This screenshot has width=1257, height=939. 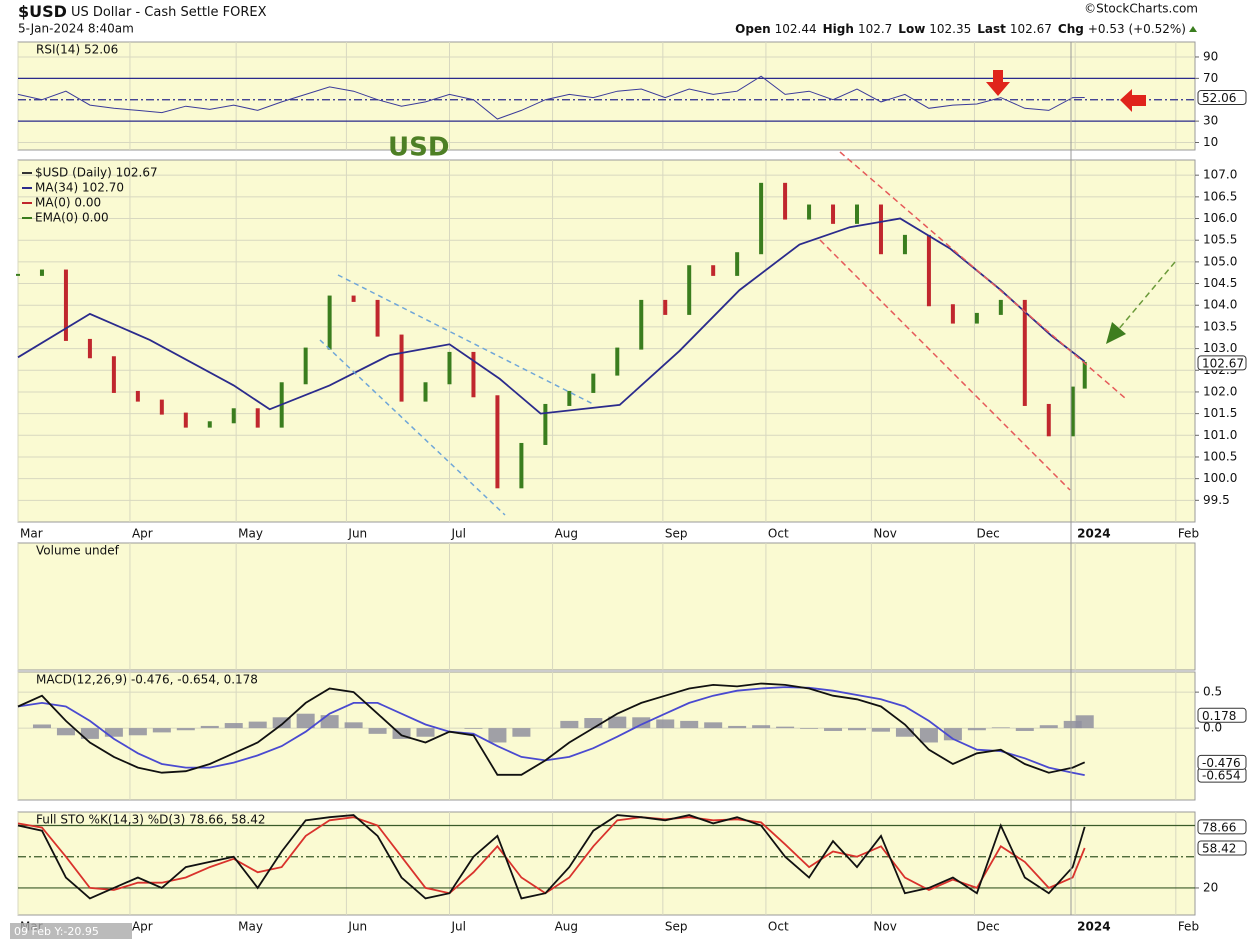 What do you see at coordinates (606, 606) in the screenshot?
I see `panel: Volume undef` at bounding box center [606, 606].